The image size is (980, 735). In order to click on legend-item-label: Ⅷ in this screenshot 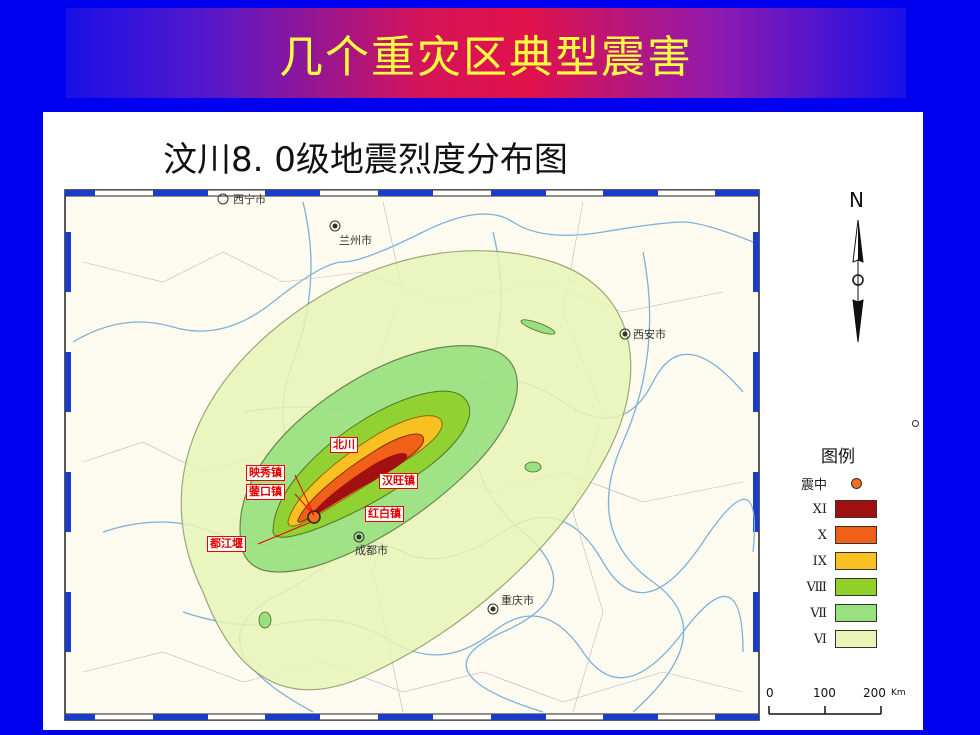, I will do `click(816, 587)`.